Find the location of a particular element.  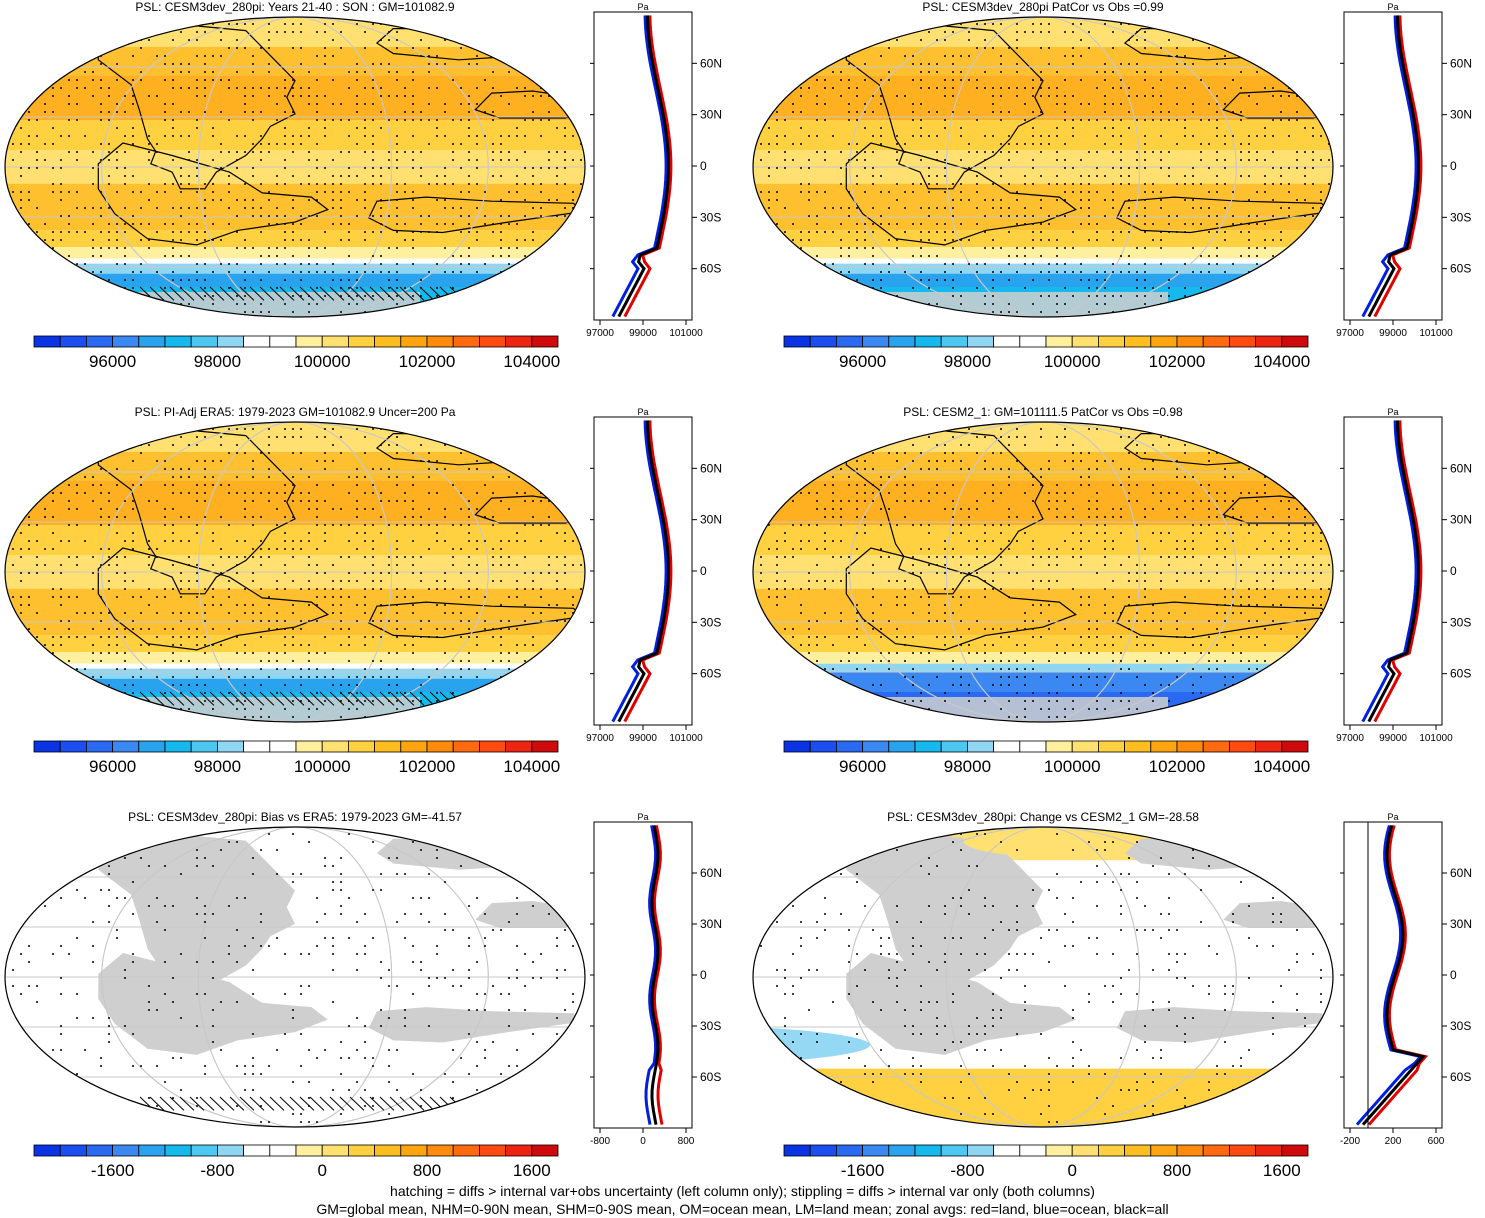

anomaly-region is located at coordinates (1043, 1097).